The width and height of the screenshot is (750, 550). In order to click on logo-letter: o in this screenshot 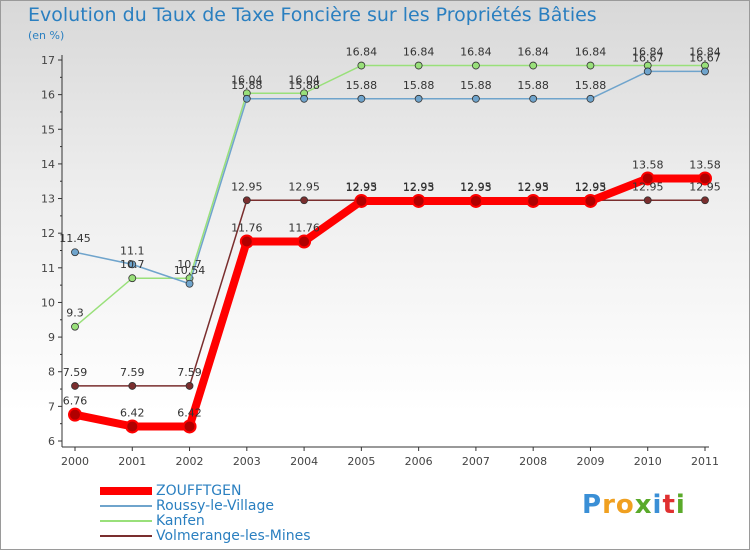, I will do `click(625, 505)`.